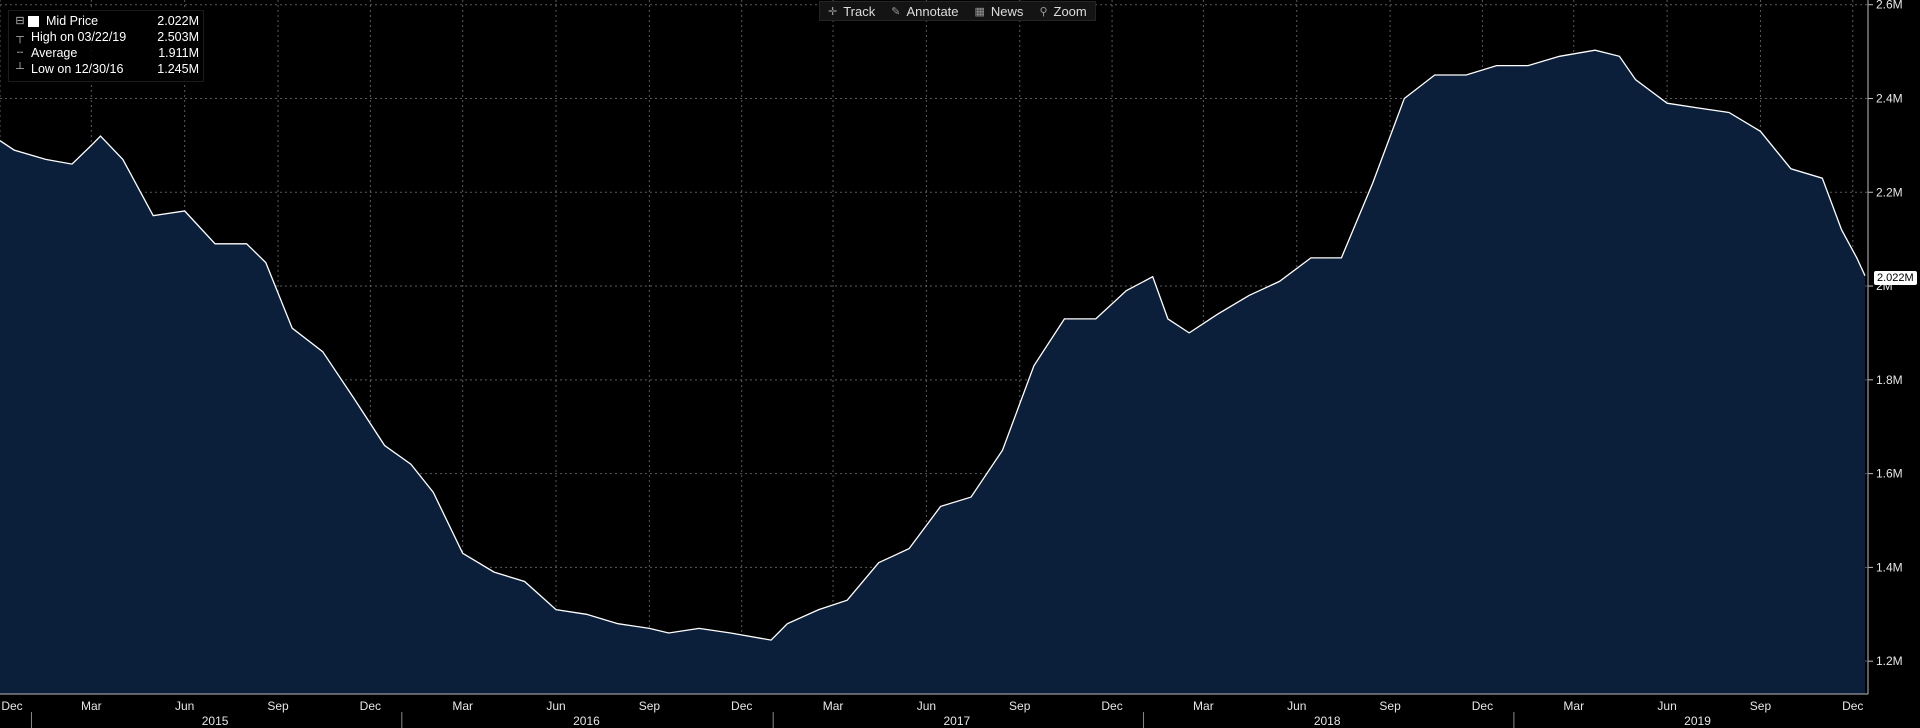 This screenshot has width=1920, height=728. What do you see at coordinates (20, 53) in the screenshot?
I see `average-marker-icon: ╌` at bounding box center [20, 53].